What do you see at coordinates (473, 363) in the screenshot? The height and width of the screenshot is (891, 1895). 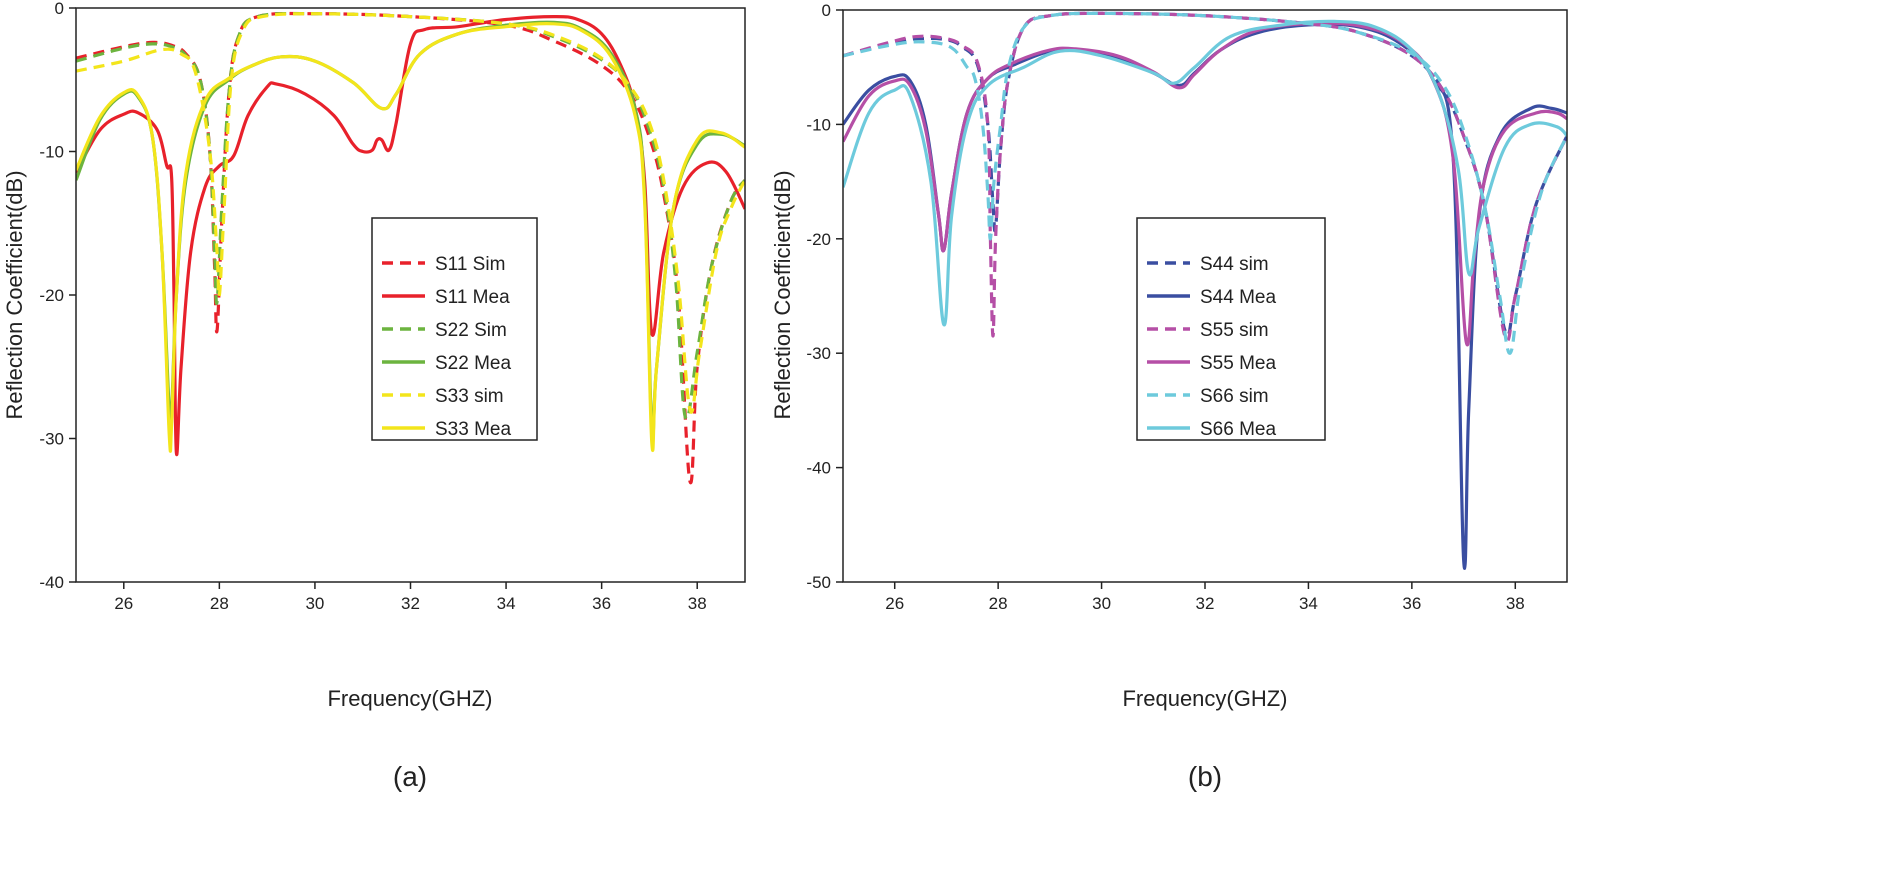 I see `legend-label: S22 Mea` at bounding box center [473, 363].